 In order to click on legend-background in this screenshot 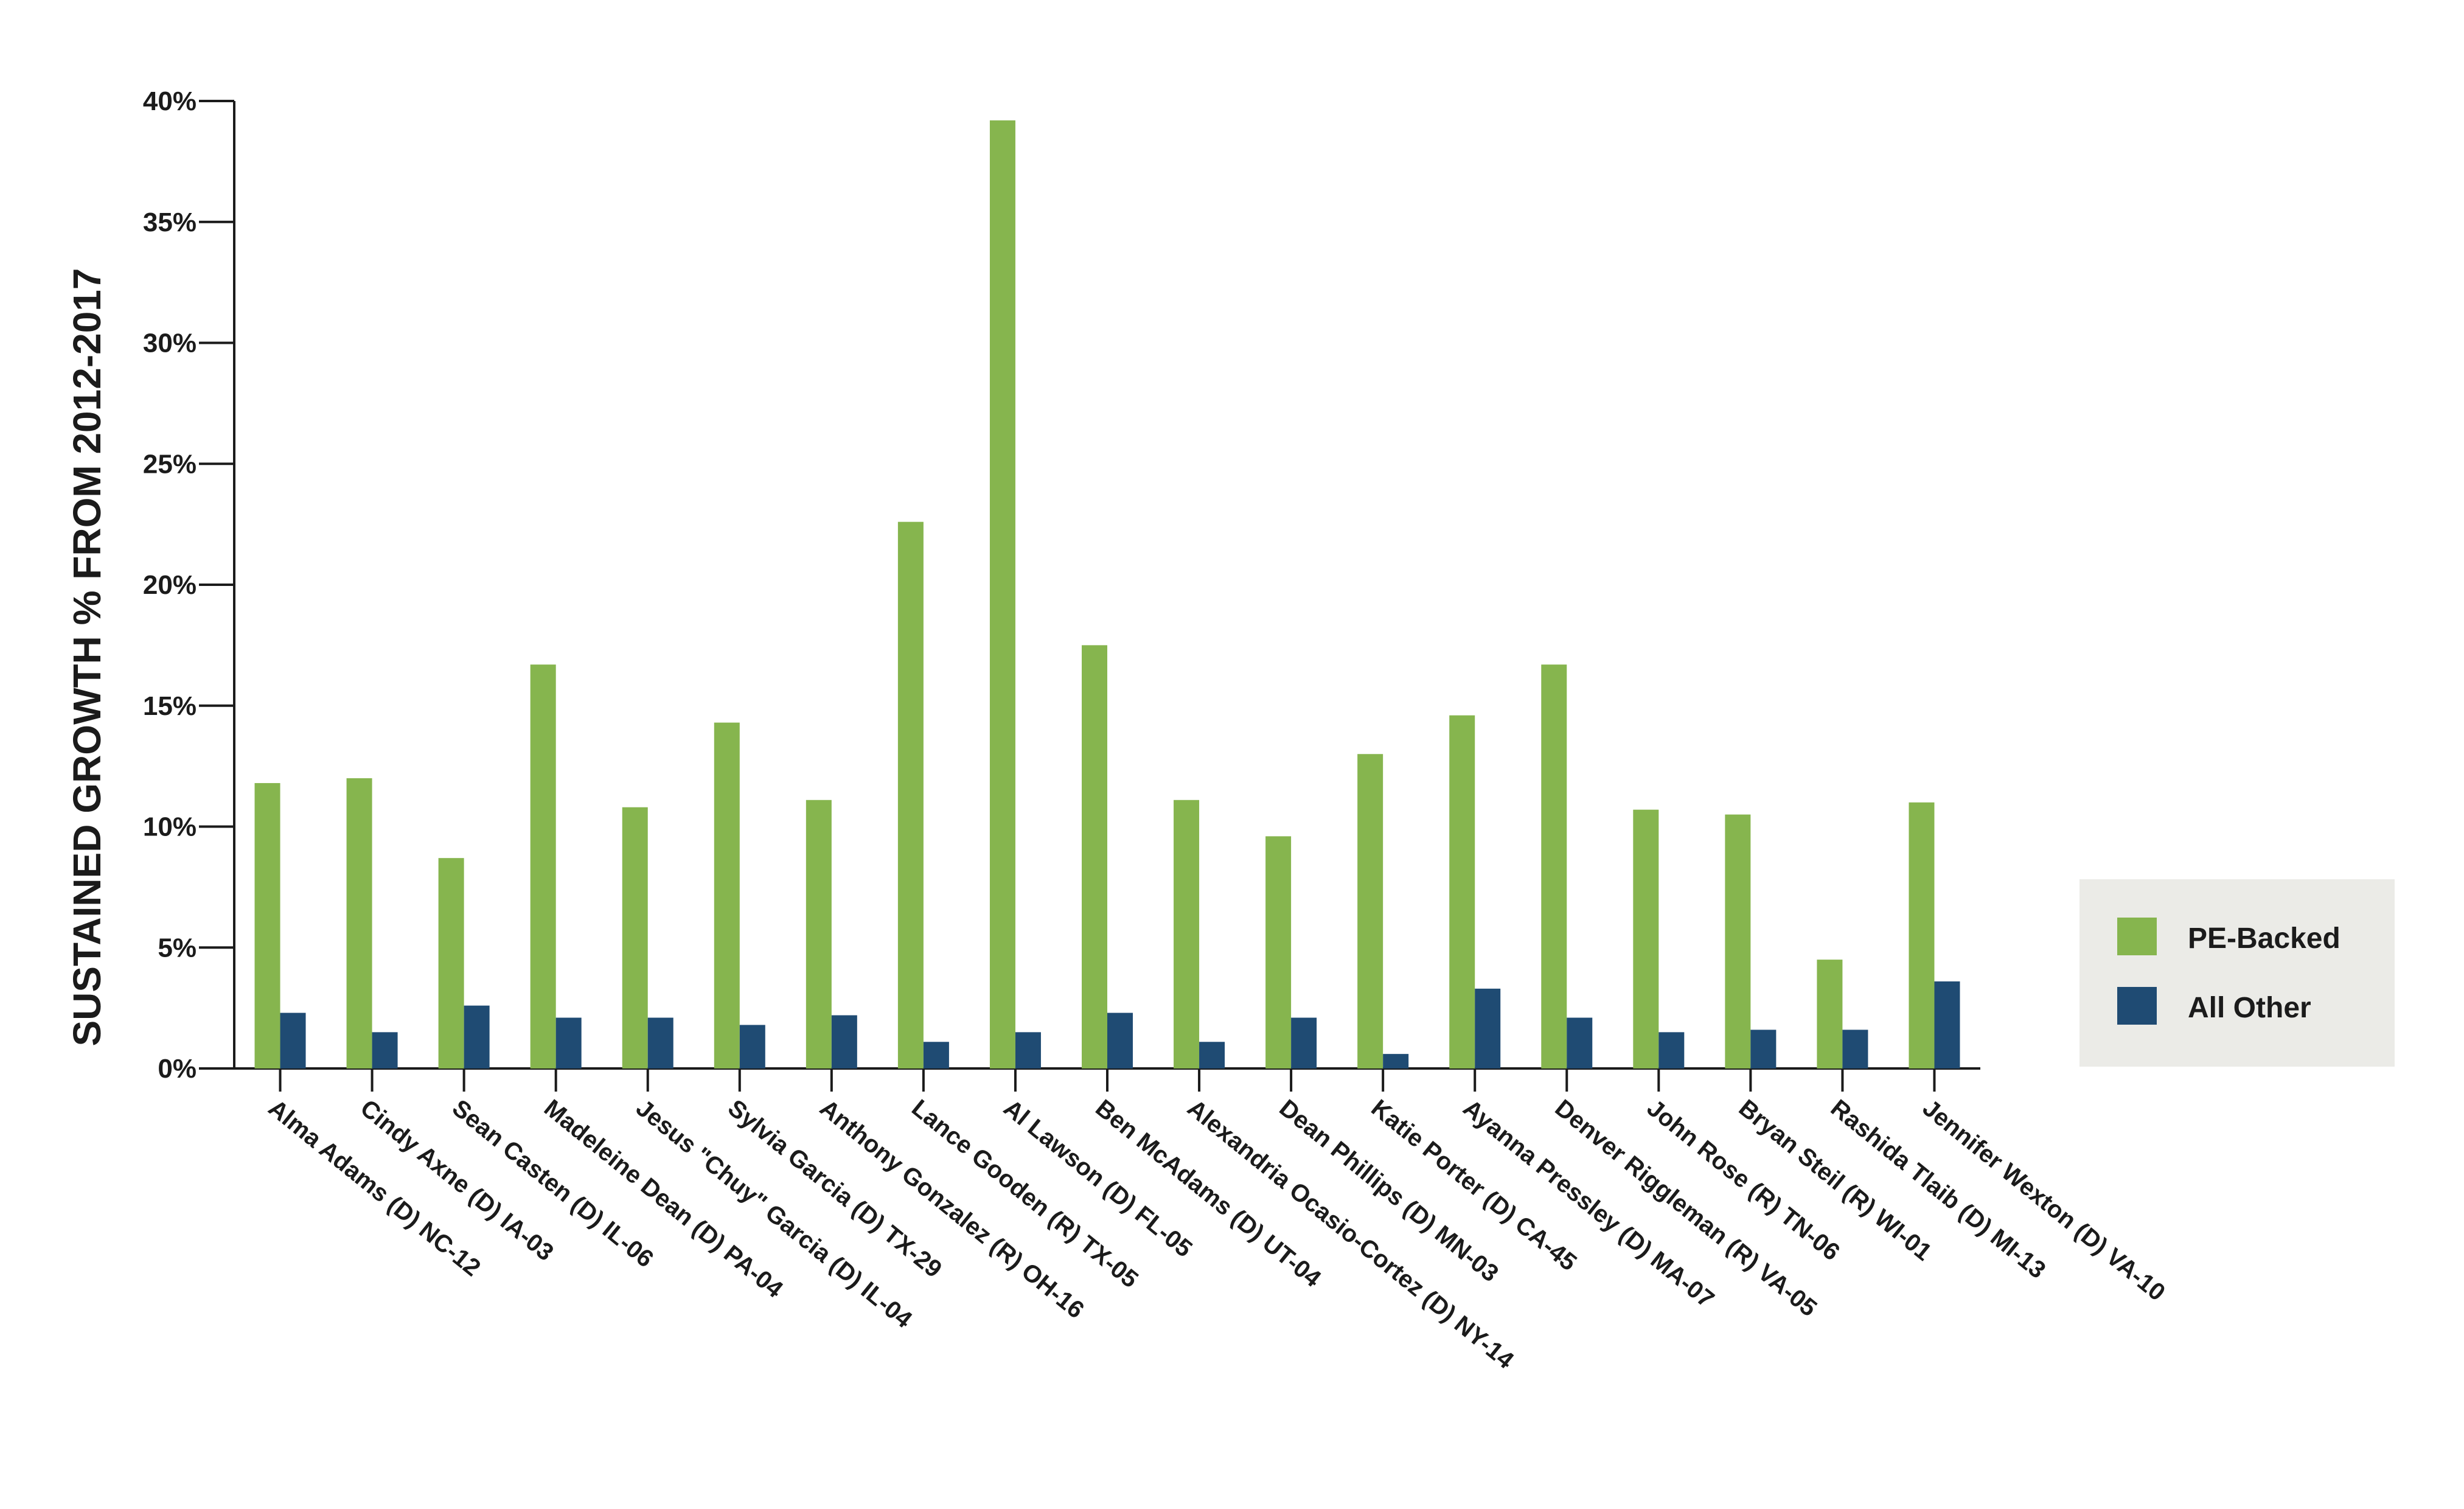, I will do `click(2237, 973)`.